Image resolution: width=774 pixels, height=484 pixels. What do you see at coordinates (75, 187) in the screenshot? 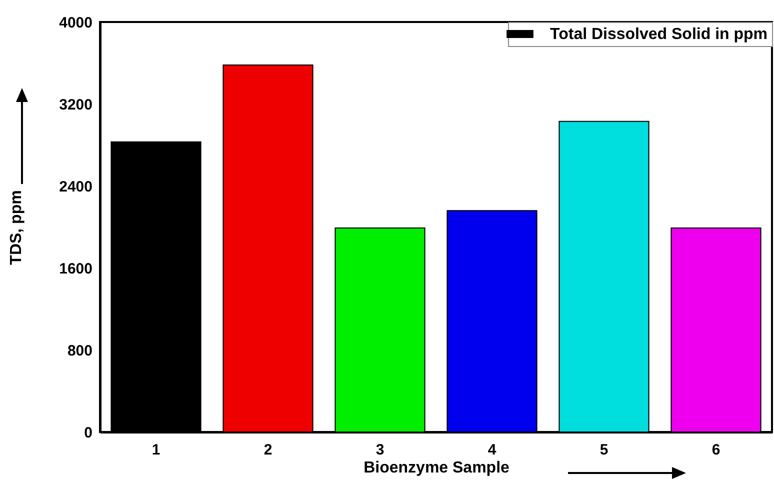
I see `y-tick-label: 2400` at bounding box center [75, 187].